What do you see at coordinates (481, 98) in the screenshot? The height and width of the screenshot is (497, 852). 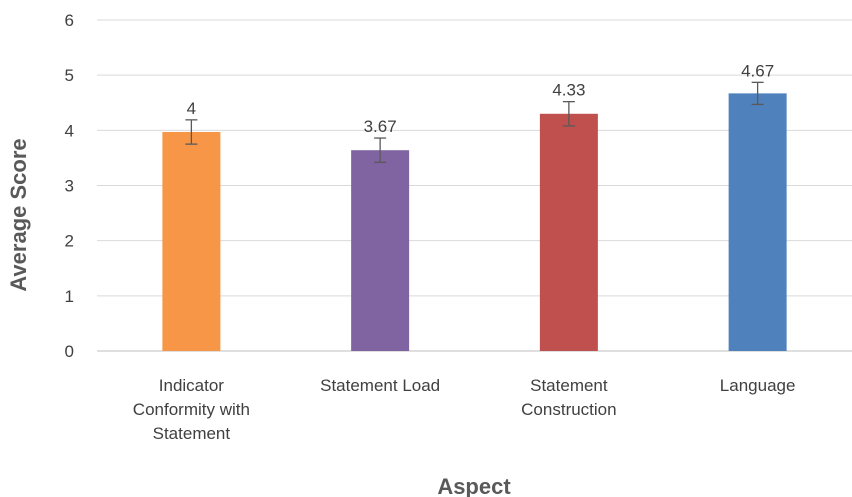 I see `data-labels: 4 3.67 4.33 4.67` at bounding box center [481, 98].